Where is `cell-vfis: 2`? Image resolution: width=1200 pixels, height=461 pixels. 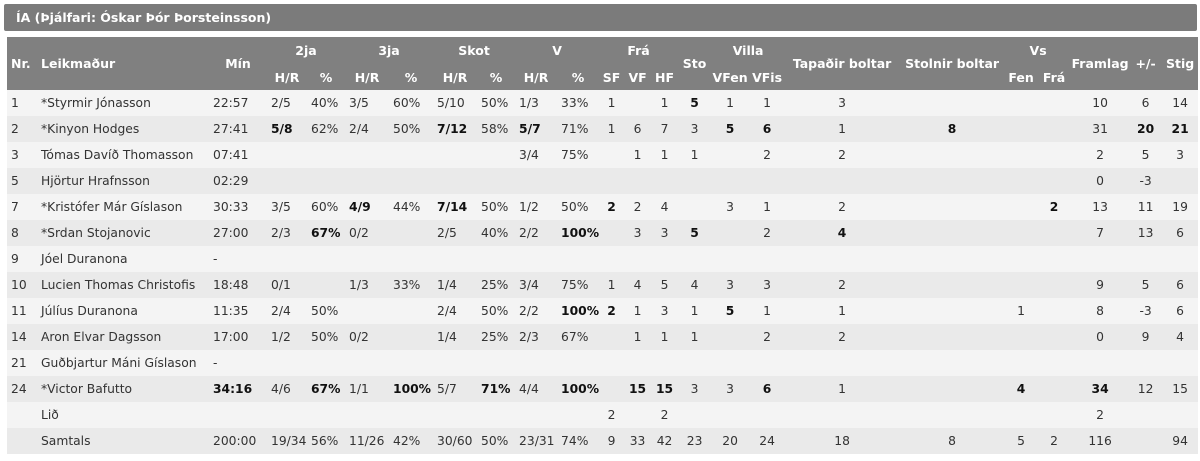
cell-vfis: 2 is located at coordinates (767, 233).